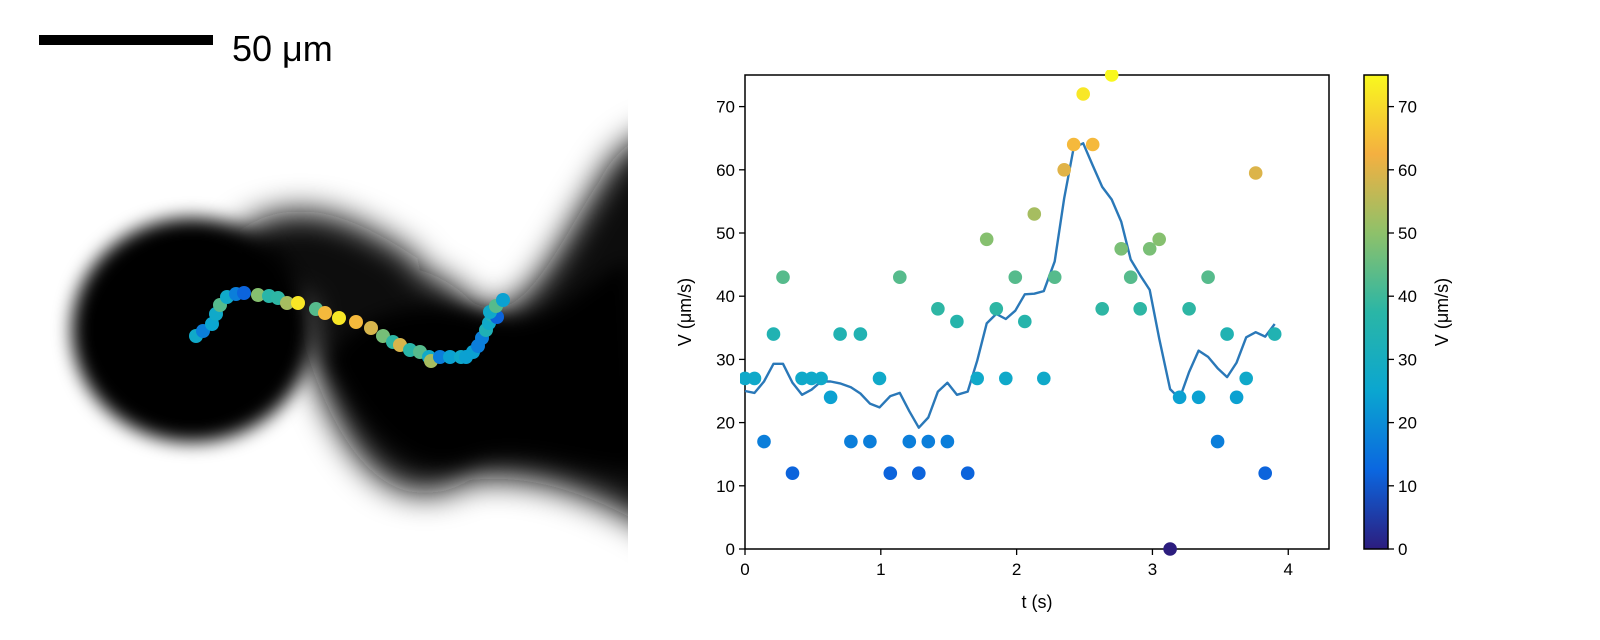 This screenshot has height=640, width=1600. What do you see at coordinates (725, 107) in the screenshot?
I see `y-tick-label: 70` at bounding box center [725, 107].